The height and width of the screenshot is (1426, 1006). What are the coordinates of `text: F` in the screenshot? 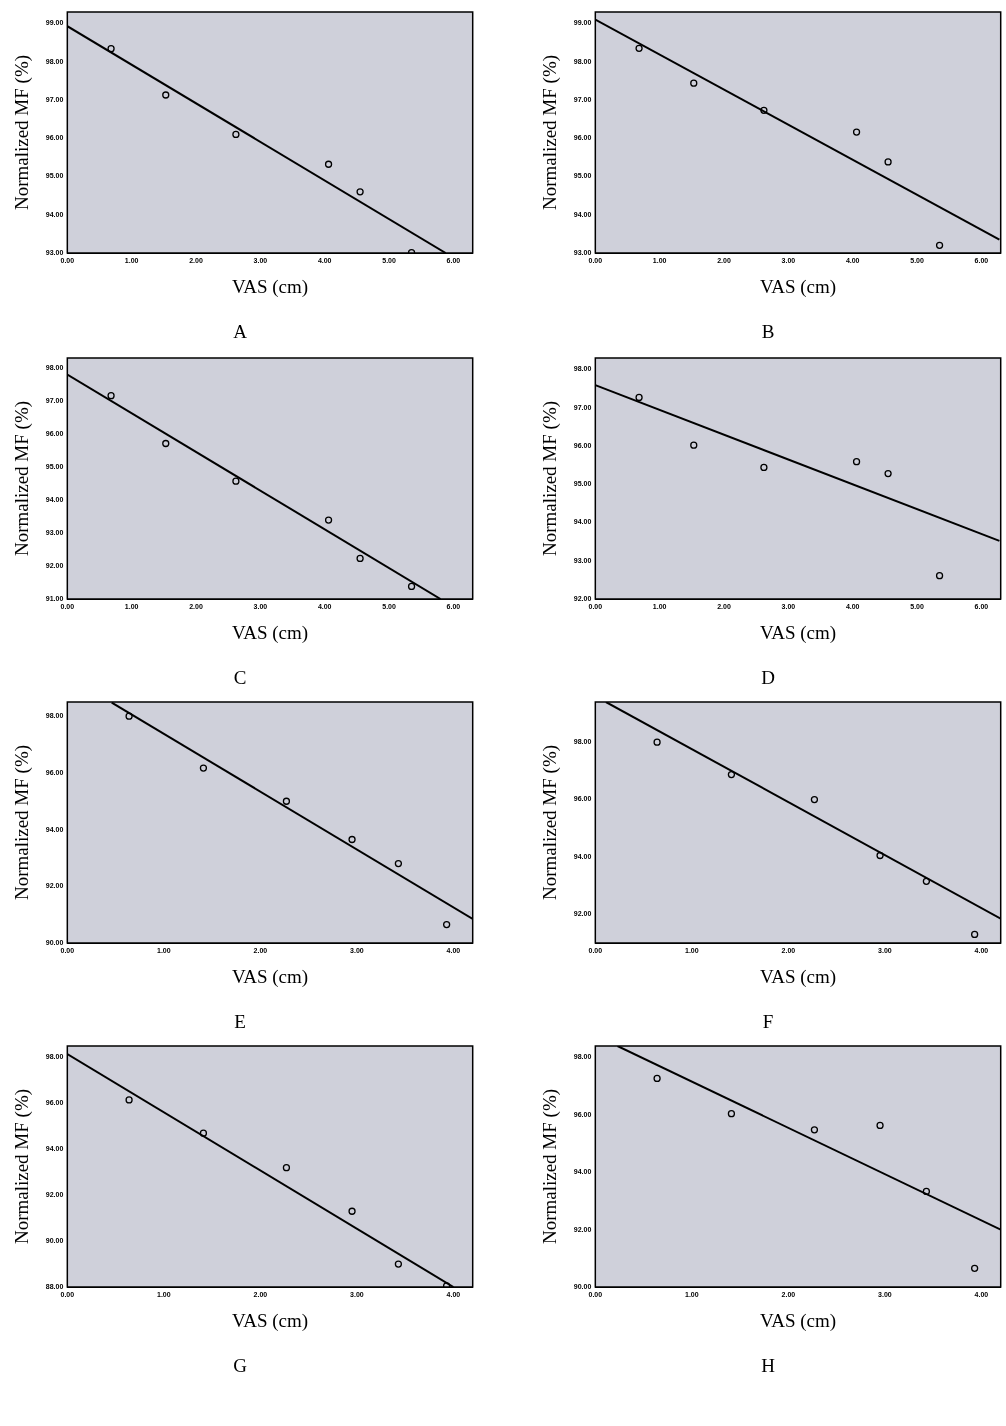 It's located at (768, 1021).